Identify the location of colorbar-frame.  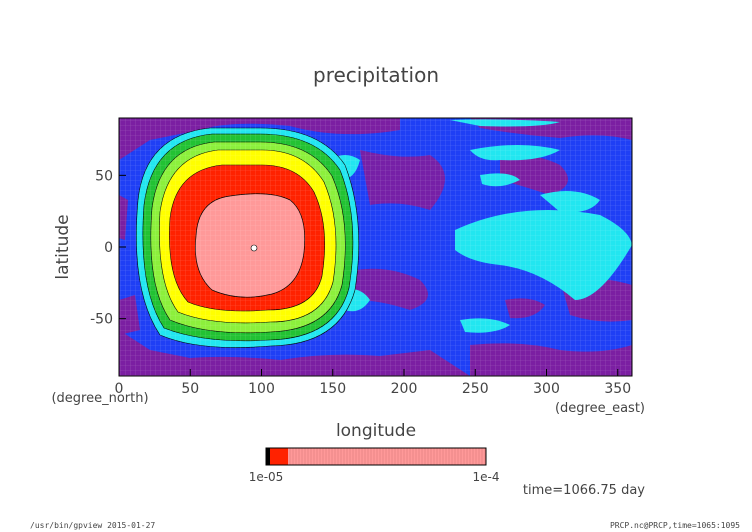
(376, 456).